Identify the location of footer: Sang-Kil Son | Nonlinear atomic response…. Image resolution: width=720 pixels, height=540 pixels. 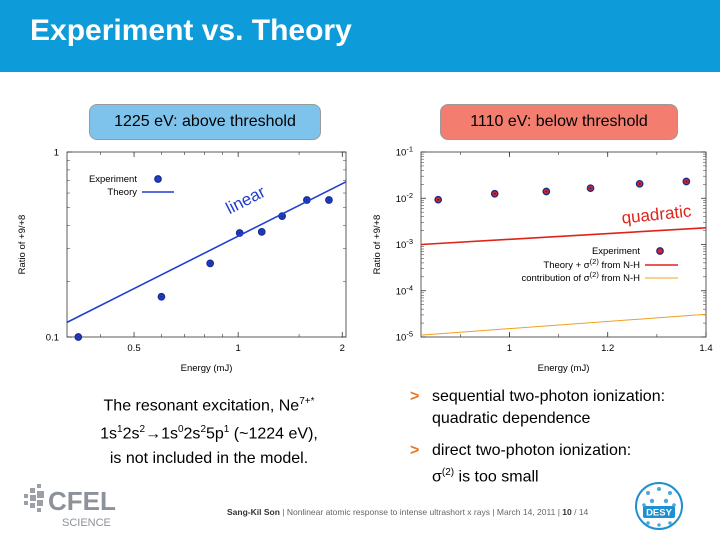
(407, 512).